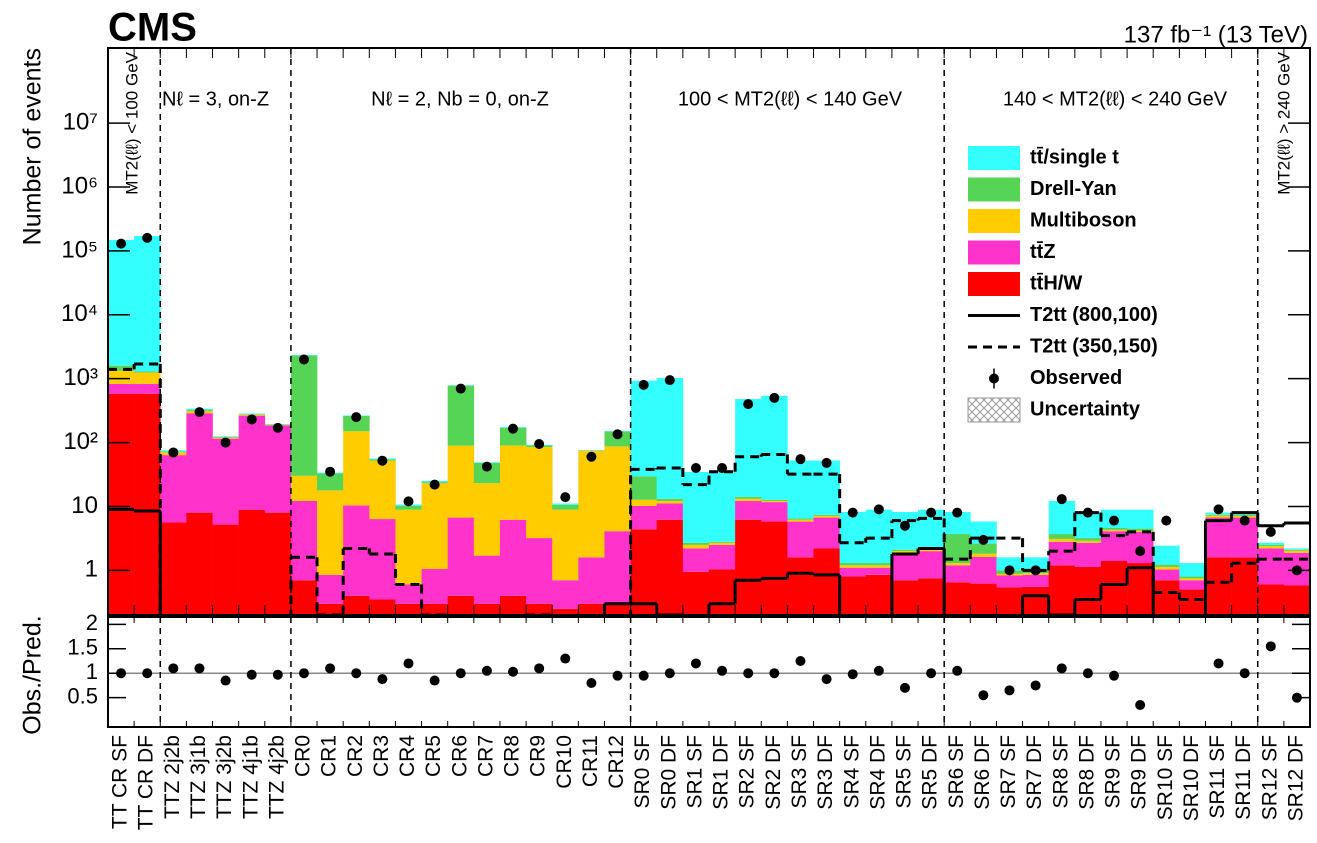 The image size is (1317, 843). I want to click on x-tick-label: CR6, so click(459, 756).